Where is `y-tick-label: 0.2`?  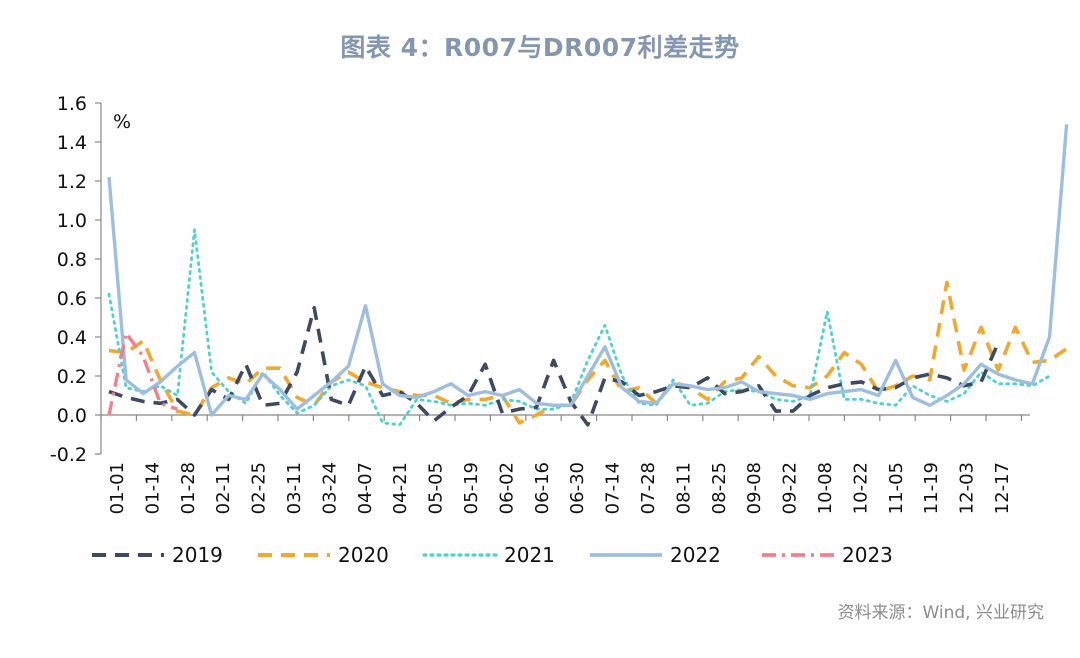 y-tick-label: 0.2 is located at coordinates (72, 377).